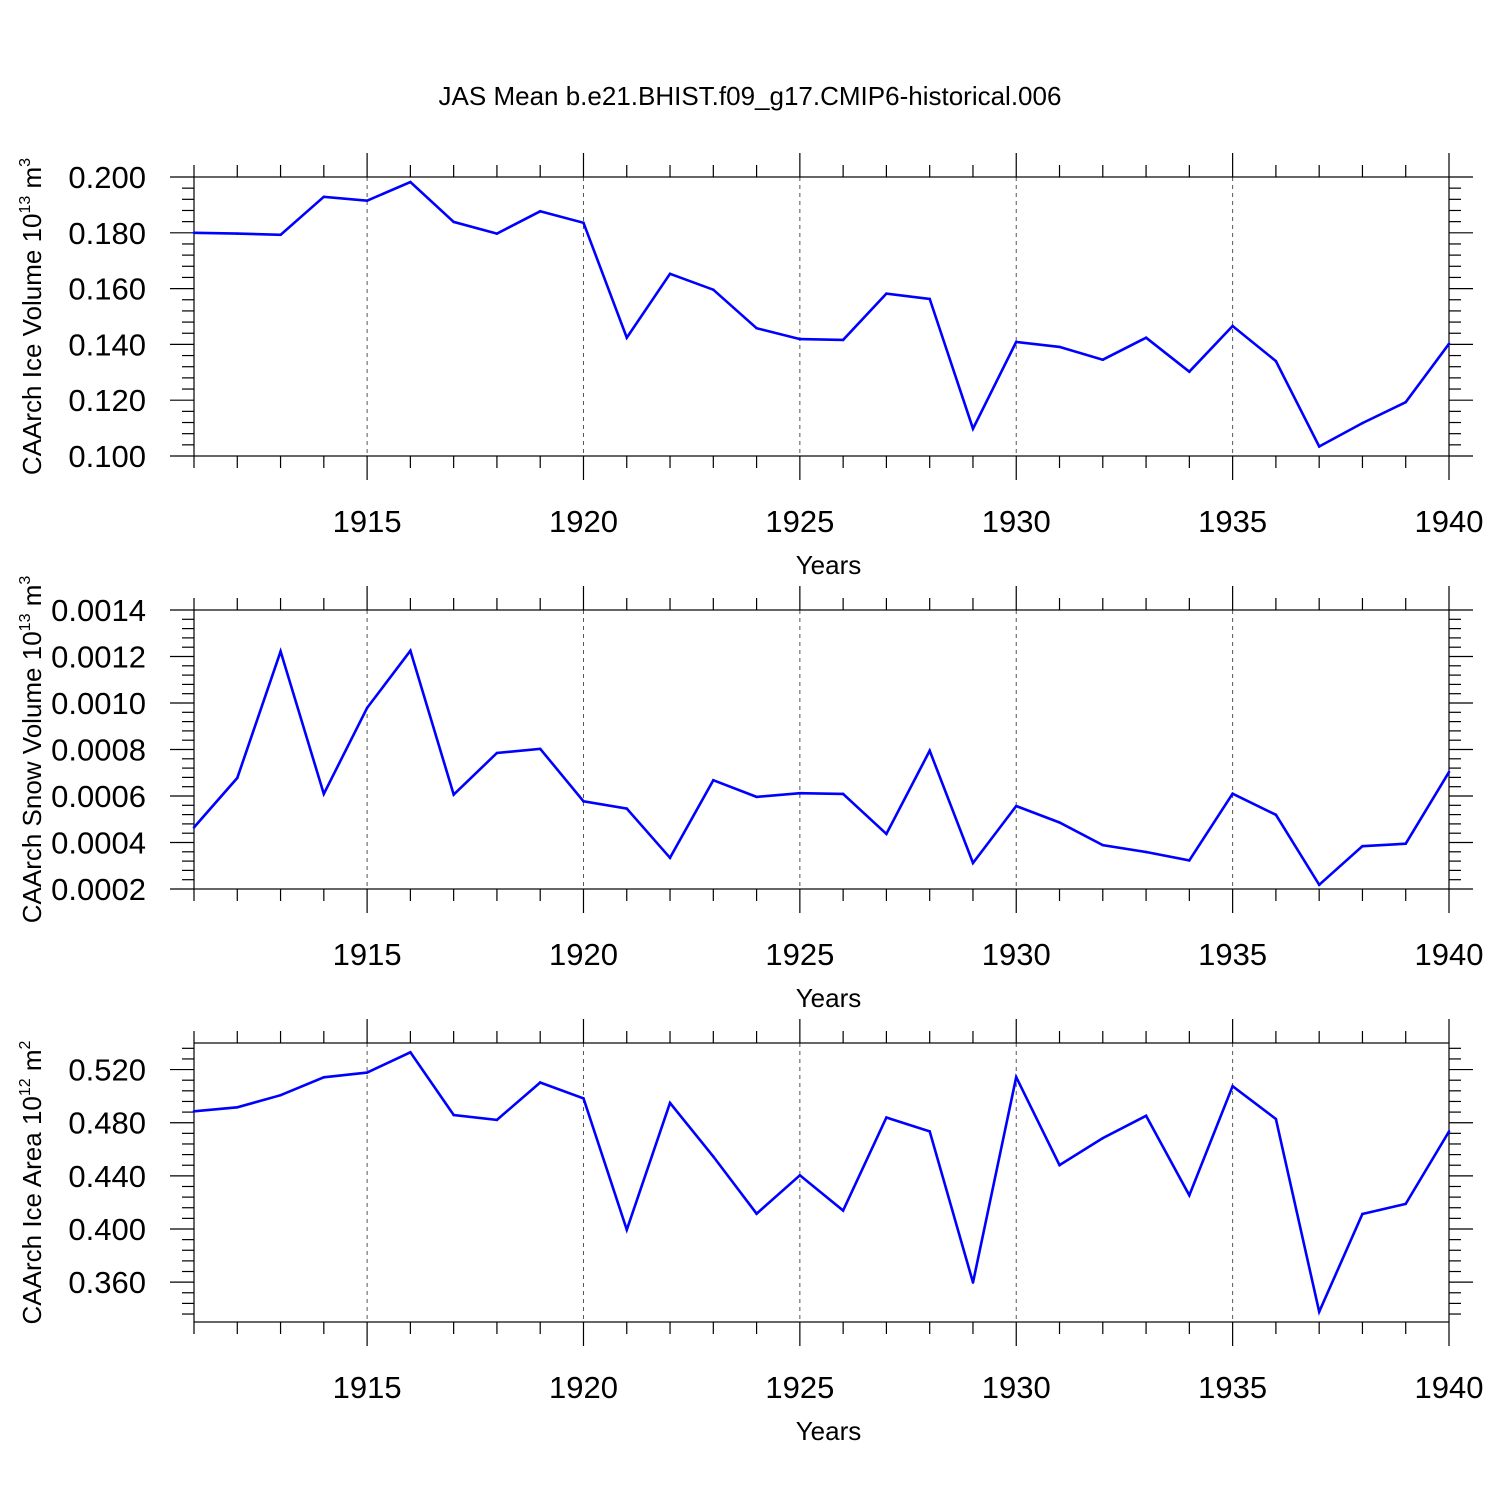 This screenshot has height=1500, width=1500. Describe the element at coordinates (98, 889) in the screenshot. I see `y-tick-label: 0.0002` at that location.